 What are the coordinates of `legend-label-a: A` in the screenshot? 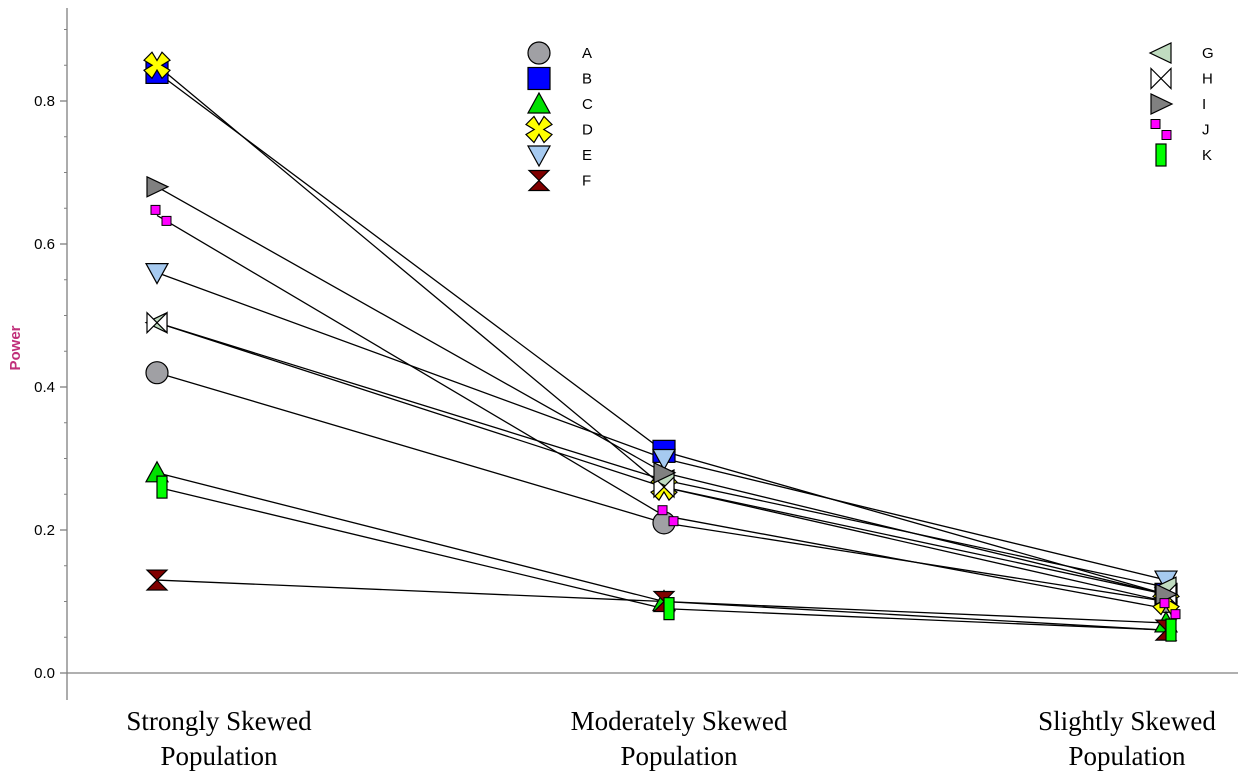 It's located at (587, 53).